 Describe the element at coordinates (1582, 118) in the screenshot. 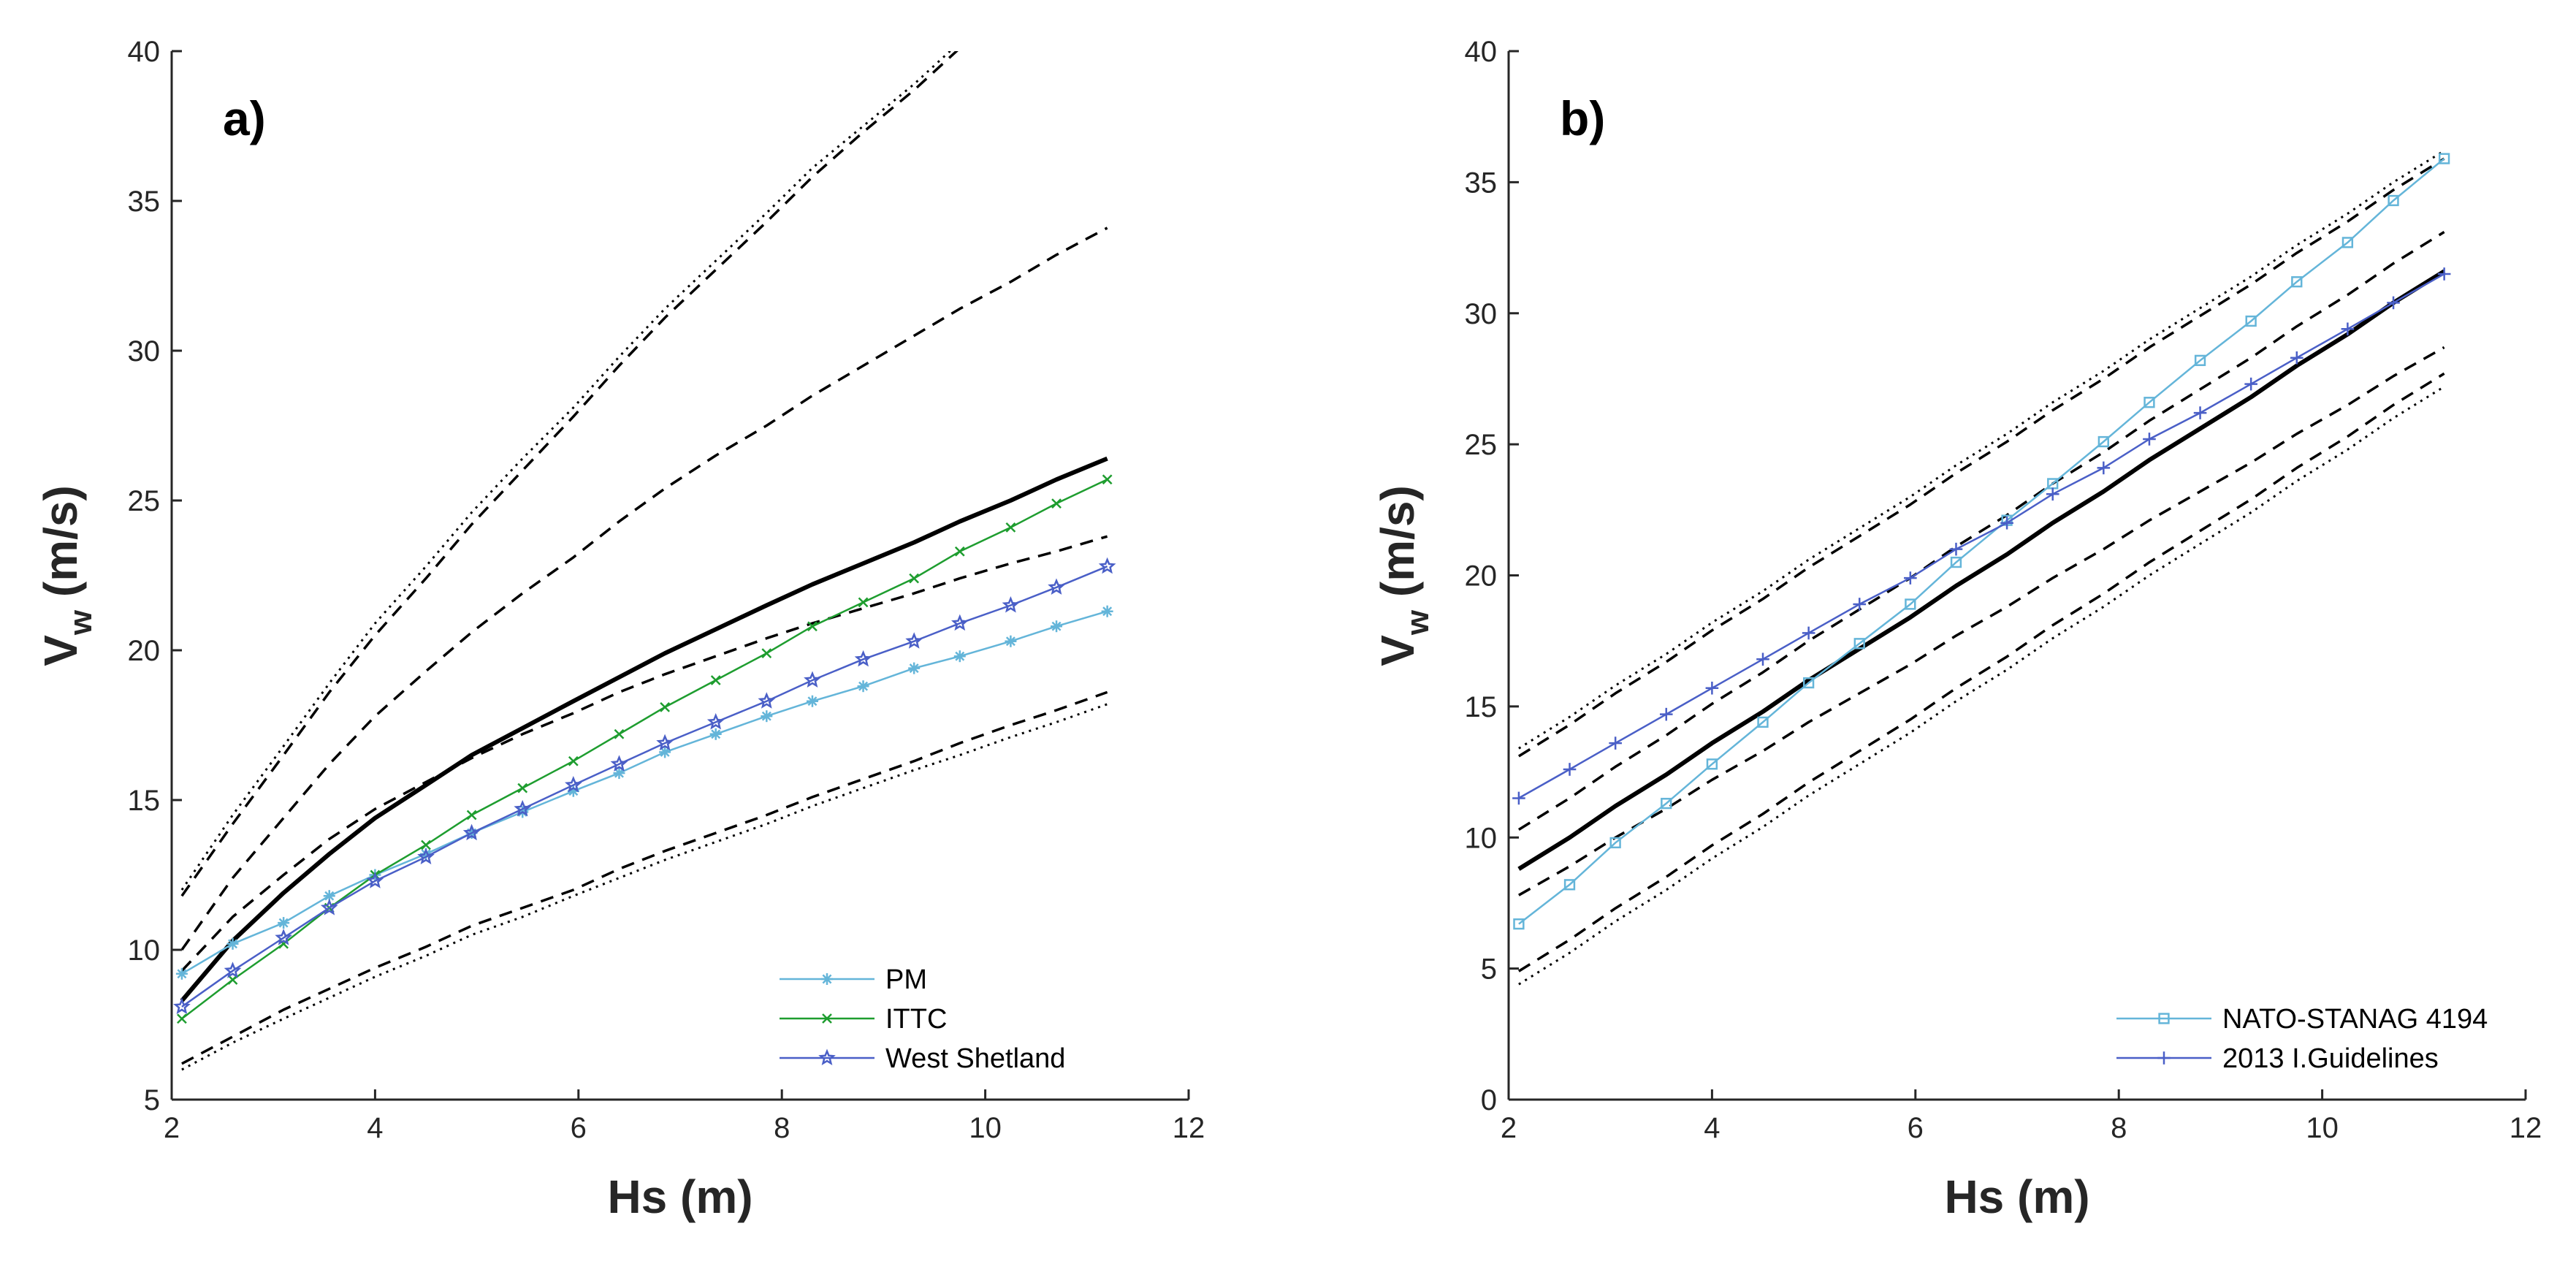

I see `panel-b-label: b)` at that location.